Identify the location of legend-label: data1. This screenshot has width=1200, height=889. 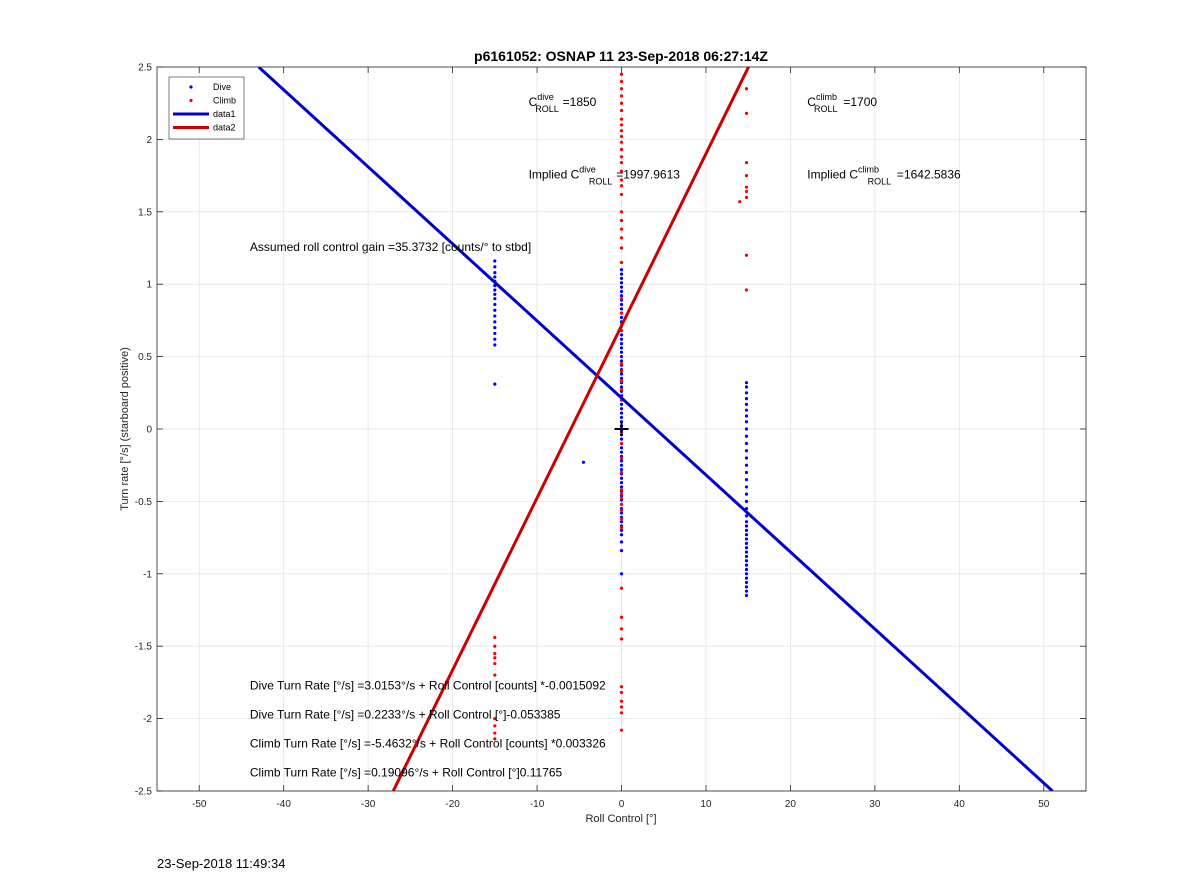
(224, 114).